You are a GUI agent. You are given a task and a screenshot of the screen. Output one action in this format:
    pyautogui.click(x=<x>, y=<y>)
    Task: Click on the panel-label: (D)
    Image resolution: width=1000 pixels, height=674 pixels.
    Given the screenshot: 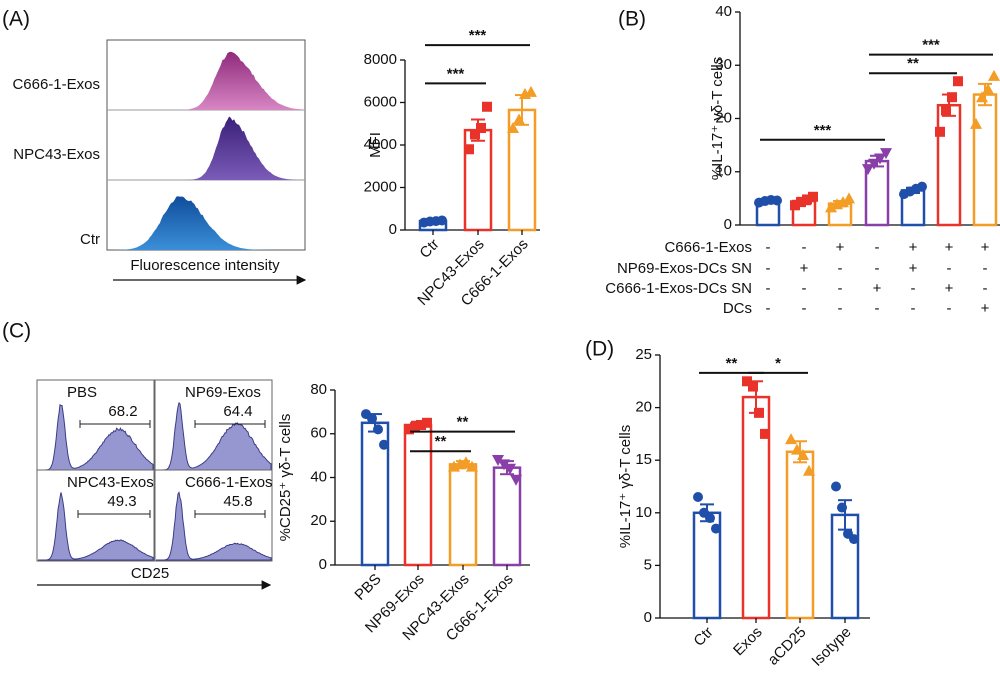 What is the action you would take?
    pyautogui.click(x=599, y=349)
    